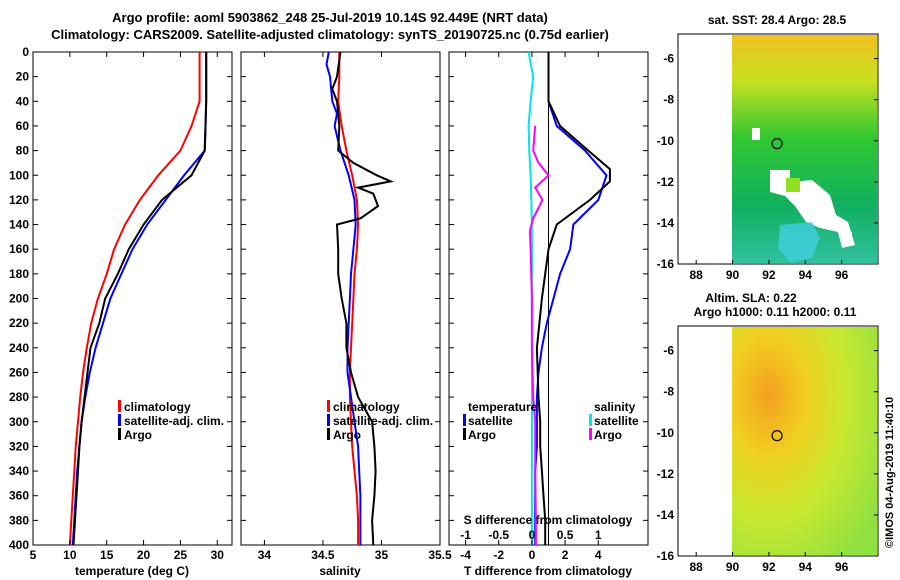 This screenshot has height=580, width=900. What do you see at coordinates (328, 420) in the screenshot?
I see `legend-satellite-swatch` at bounding box center [328, 420].